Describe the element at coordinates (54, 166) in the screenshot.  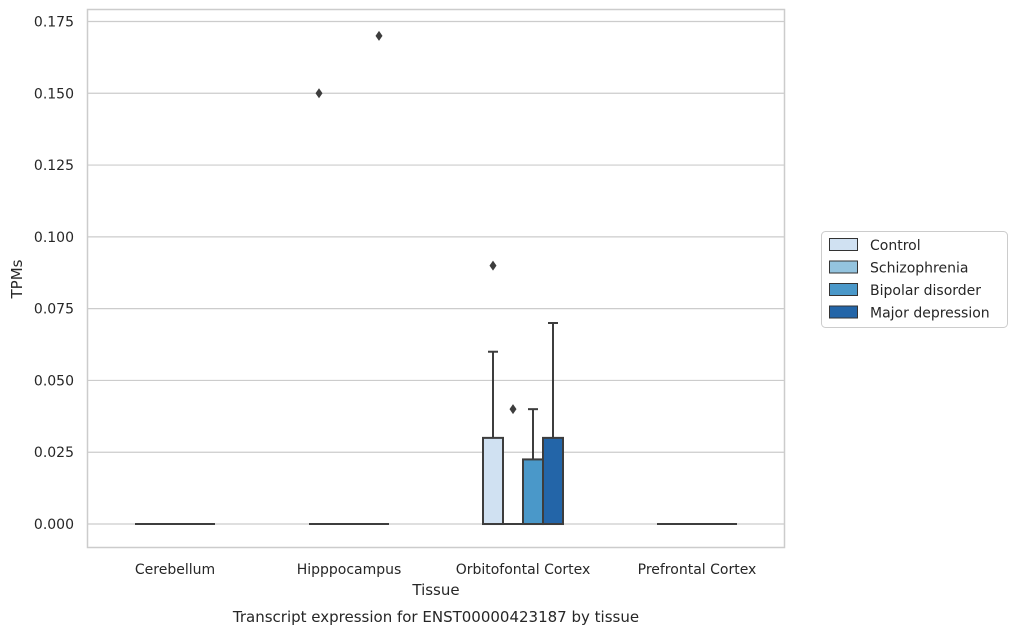
I see `y-tick-label: 0.125` at that location.